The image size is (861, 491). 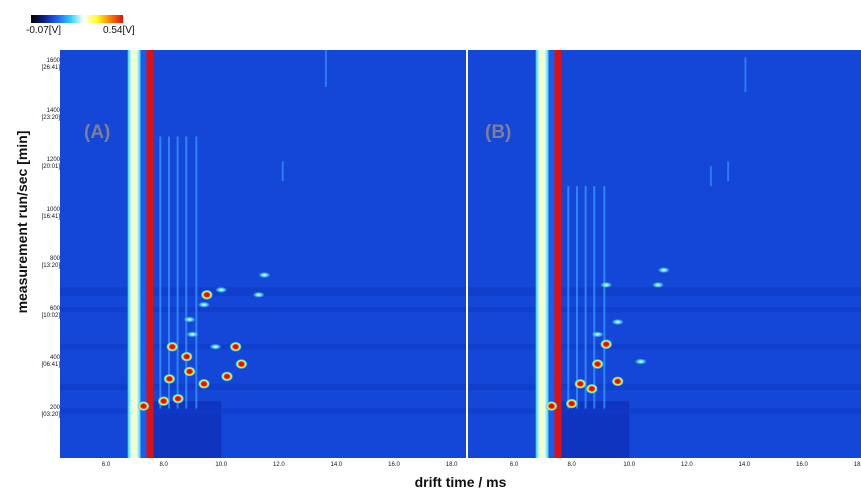 What do you see at coordinates (50, 65) in the screenshot?
I see `y-tick-label: 1600 [26:41]` at bounding box center [50, 65].